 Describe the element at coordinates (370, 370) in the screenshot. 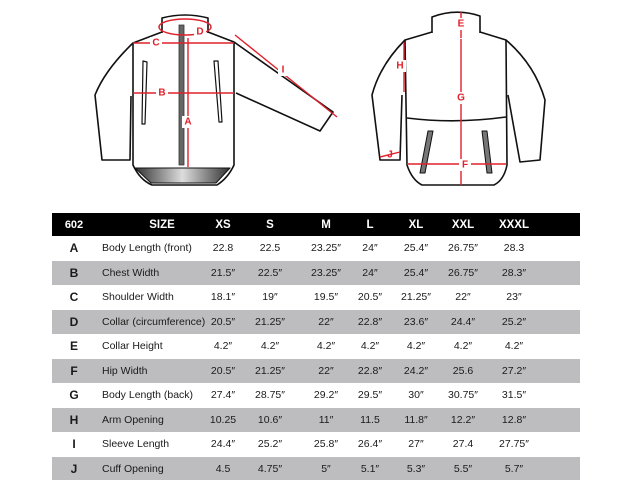

I see `measure-value: 22.8″` at that location.